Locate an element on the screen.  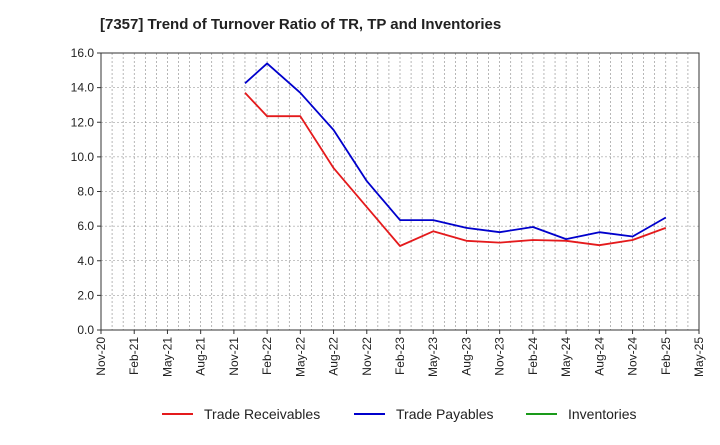
x-tick-label: Nov-23 is located at coordinates (500, 356).